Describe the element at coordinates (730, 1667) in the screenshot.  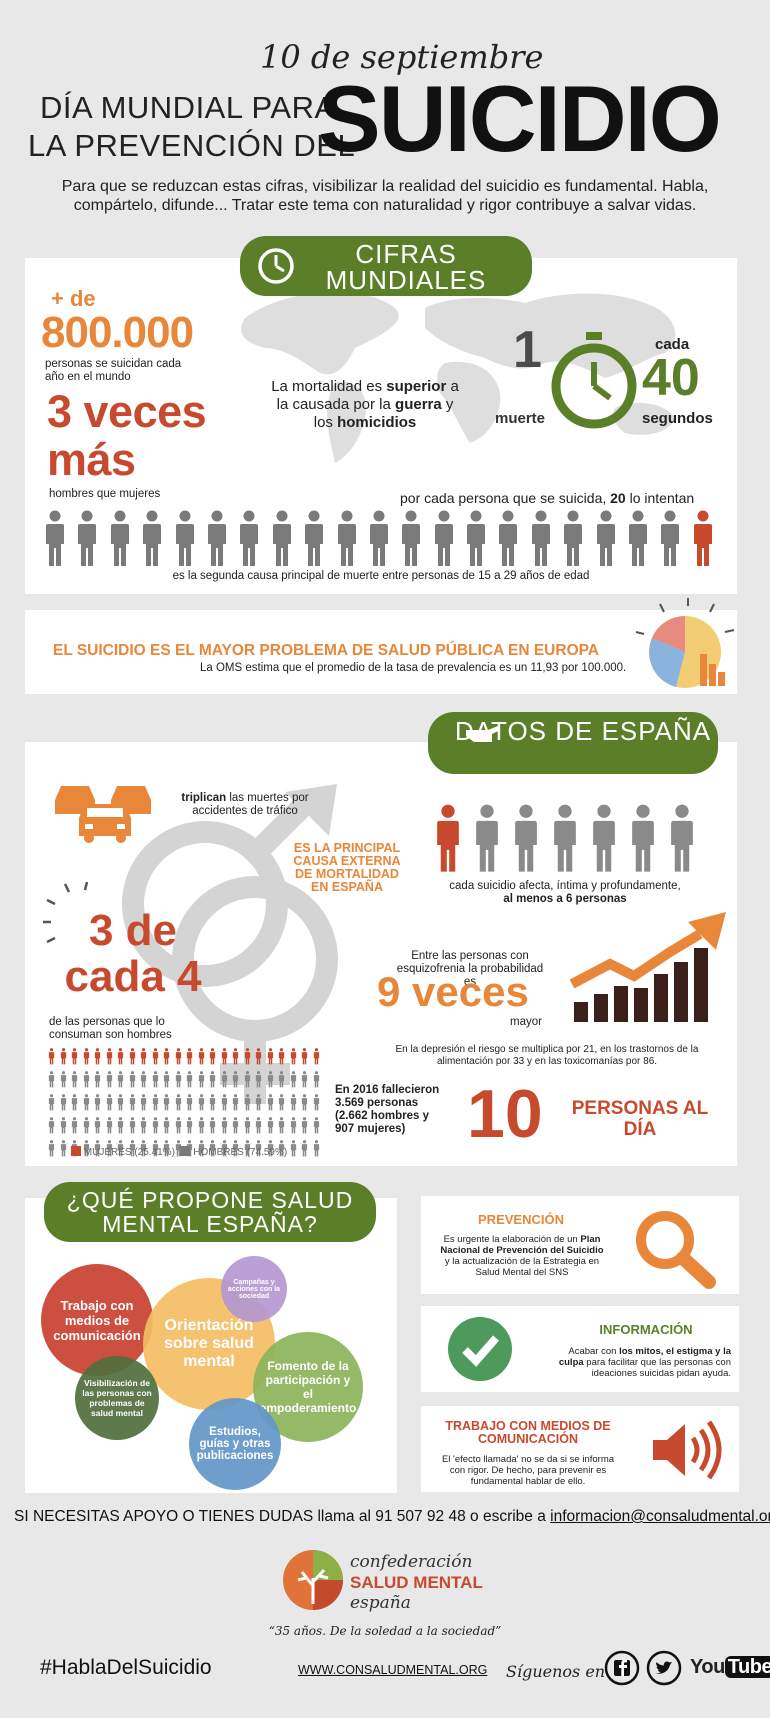
I see `youtube-icon: You Tube` at that location.